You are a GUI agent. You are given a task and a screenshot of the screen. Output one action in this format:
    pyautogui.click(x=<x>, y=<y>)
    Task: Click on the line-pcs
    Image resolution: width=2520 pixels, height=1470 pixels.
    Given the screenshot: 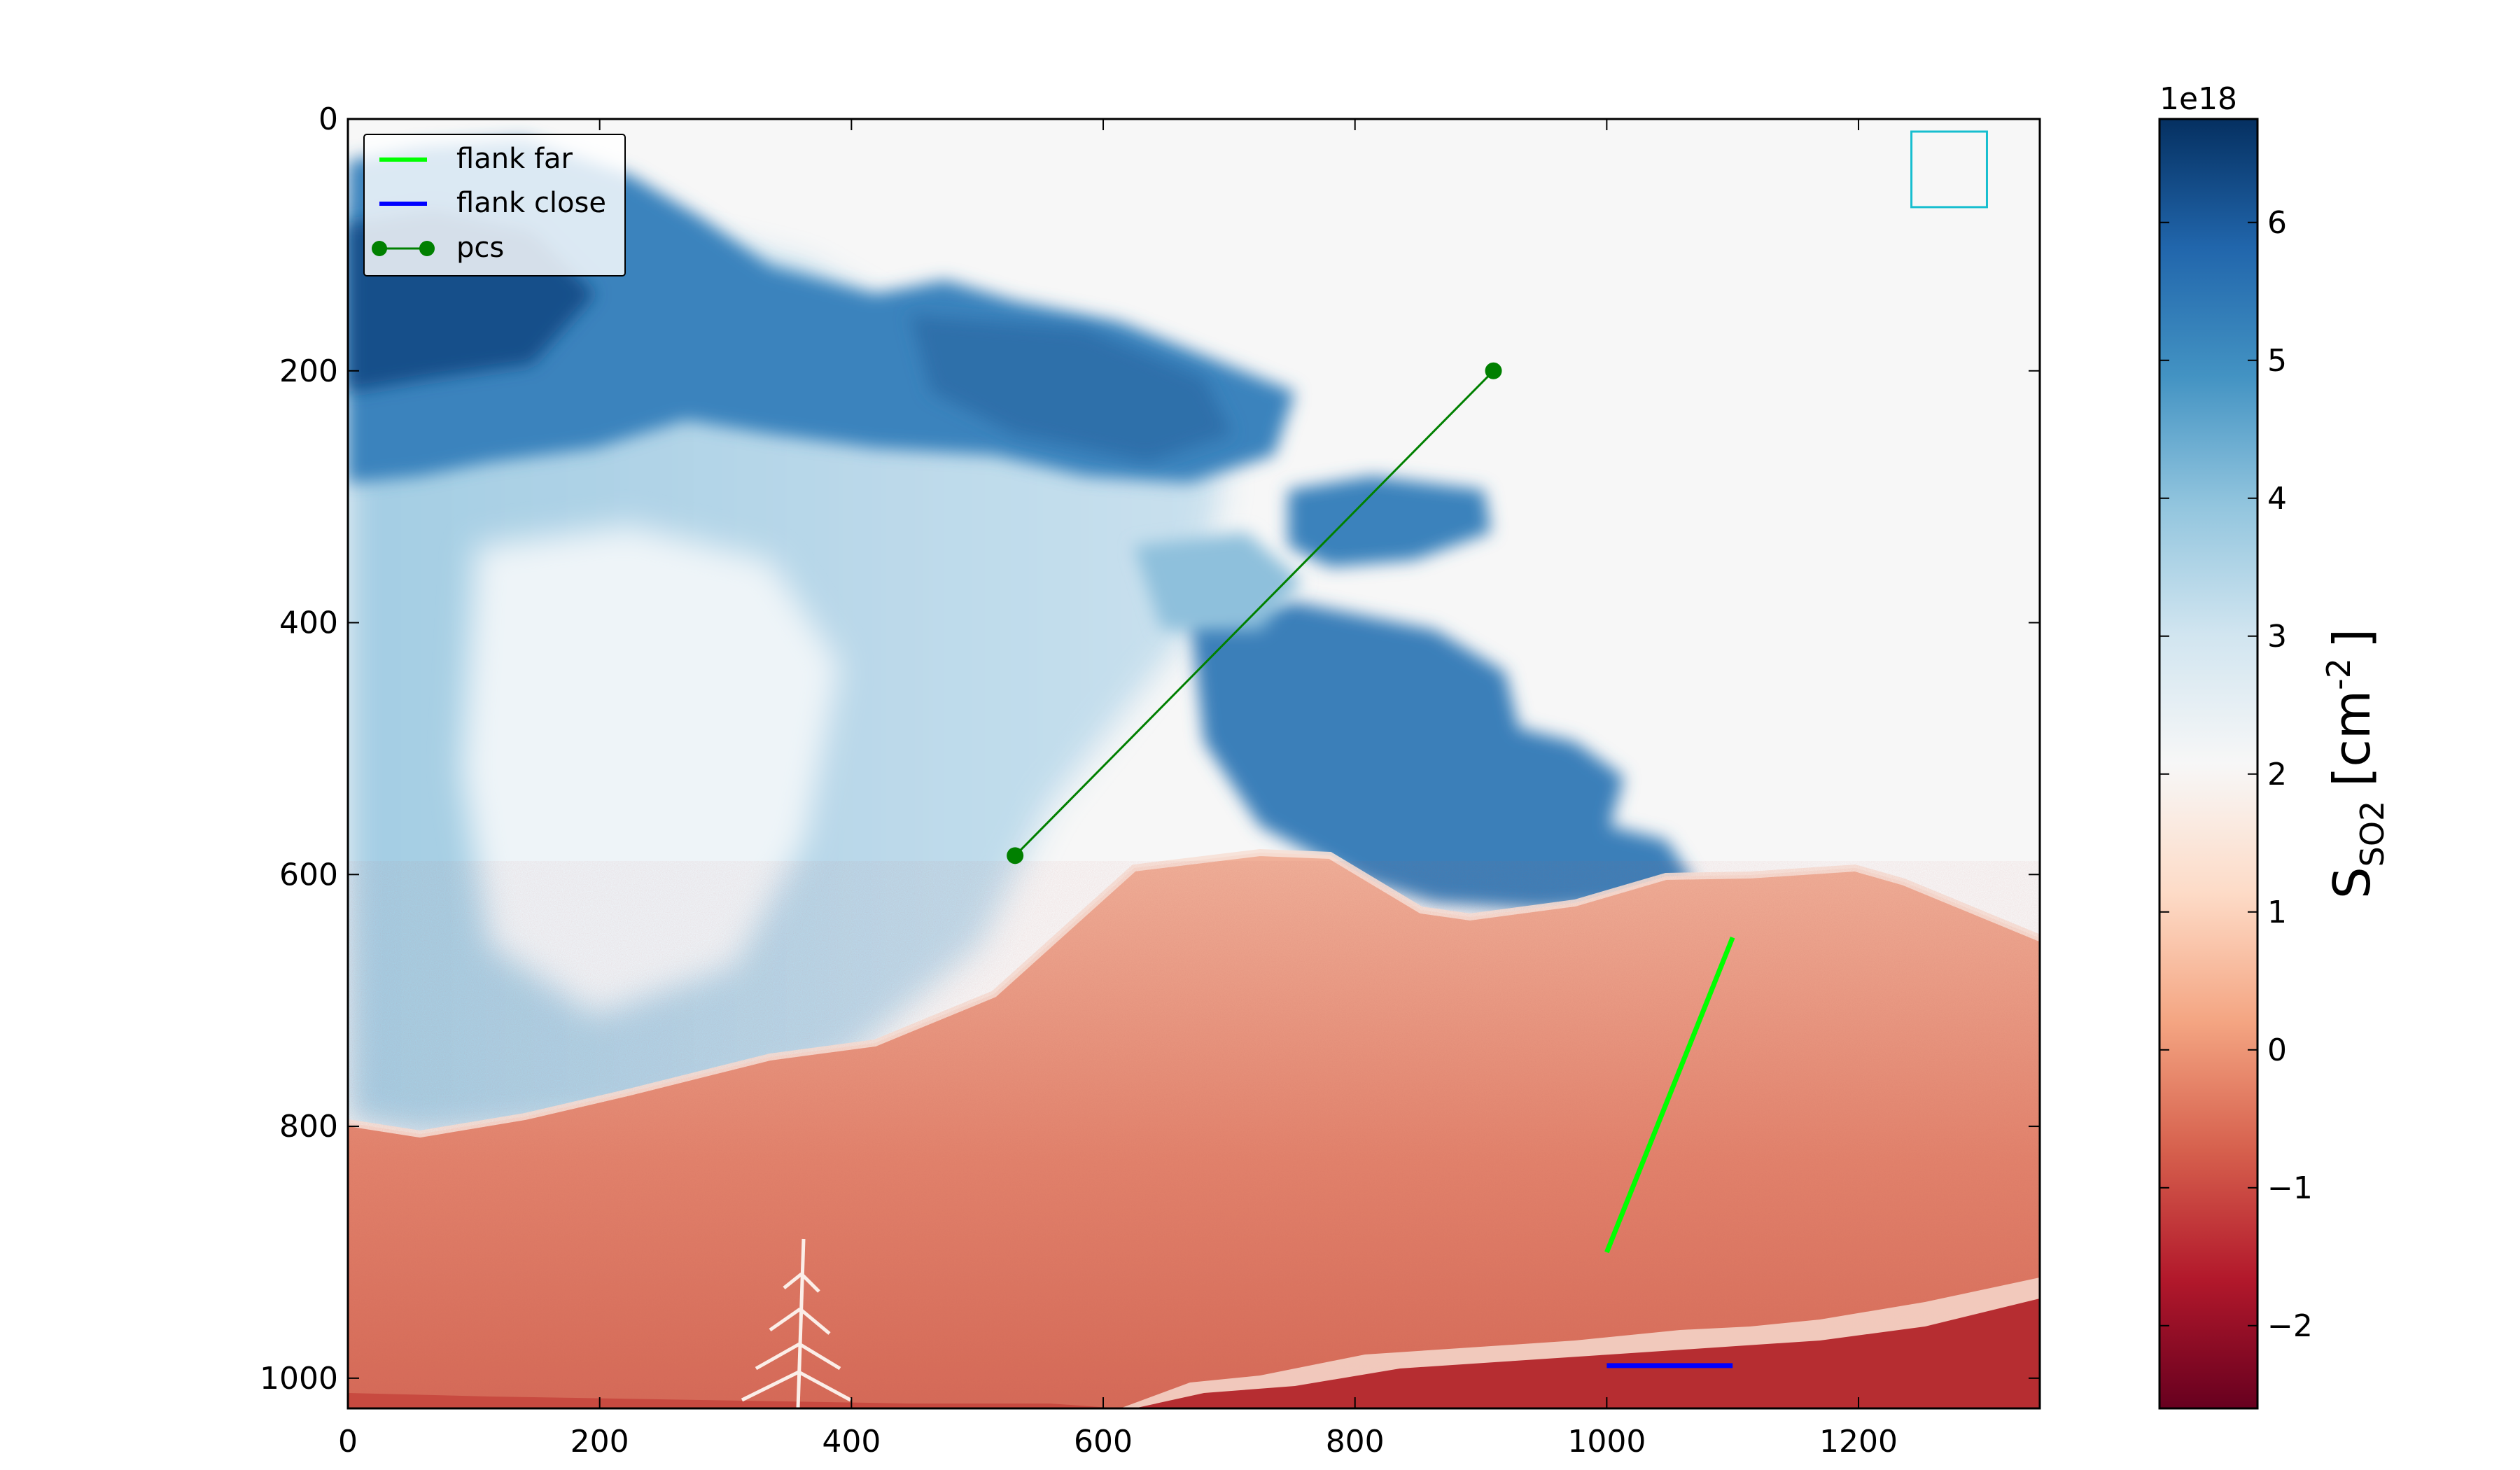 What is the action you would take?
    pyautogui.click(x=1254, y=613)
    